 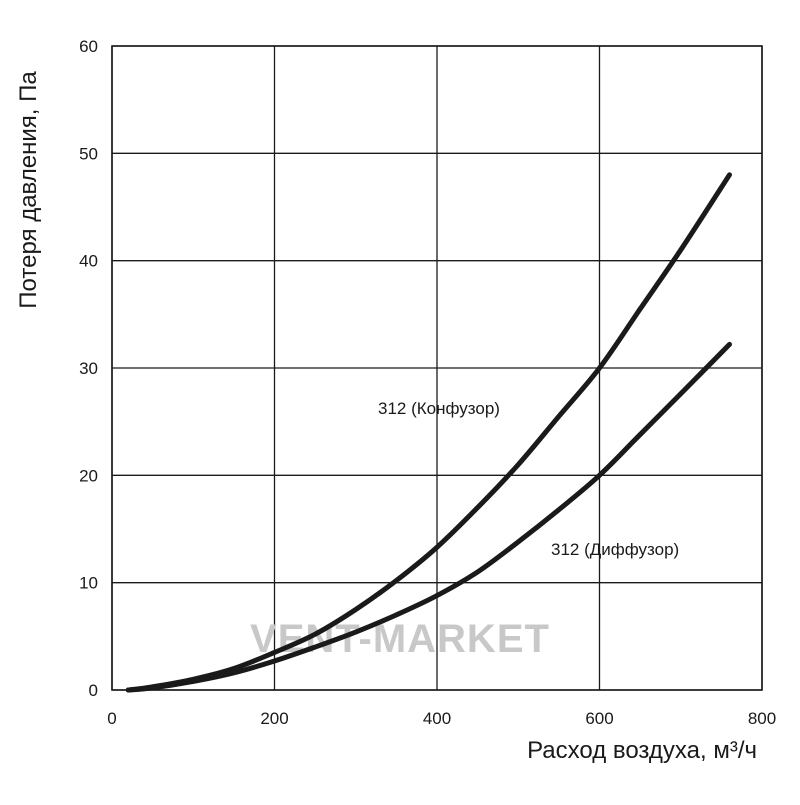 What do you see at coordinates (437, 718) in the screenshot?
I see `x-tick-label-400: 400` at bounding box center [437, 718].